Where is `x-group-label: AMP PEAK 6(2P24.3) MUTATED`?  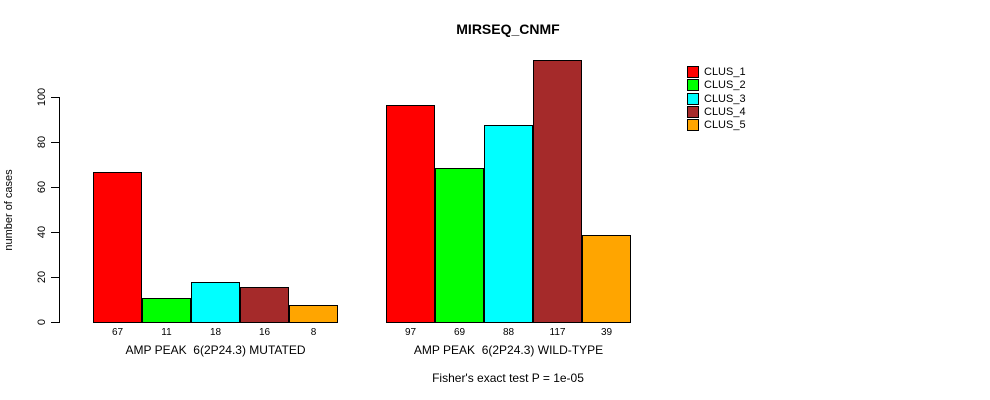 x-group-label: AMP PEAK 6(2P24.3) MUTATED is located at coordinates (215, 350).